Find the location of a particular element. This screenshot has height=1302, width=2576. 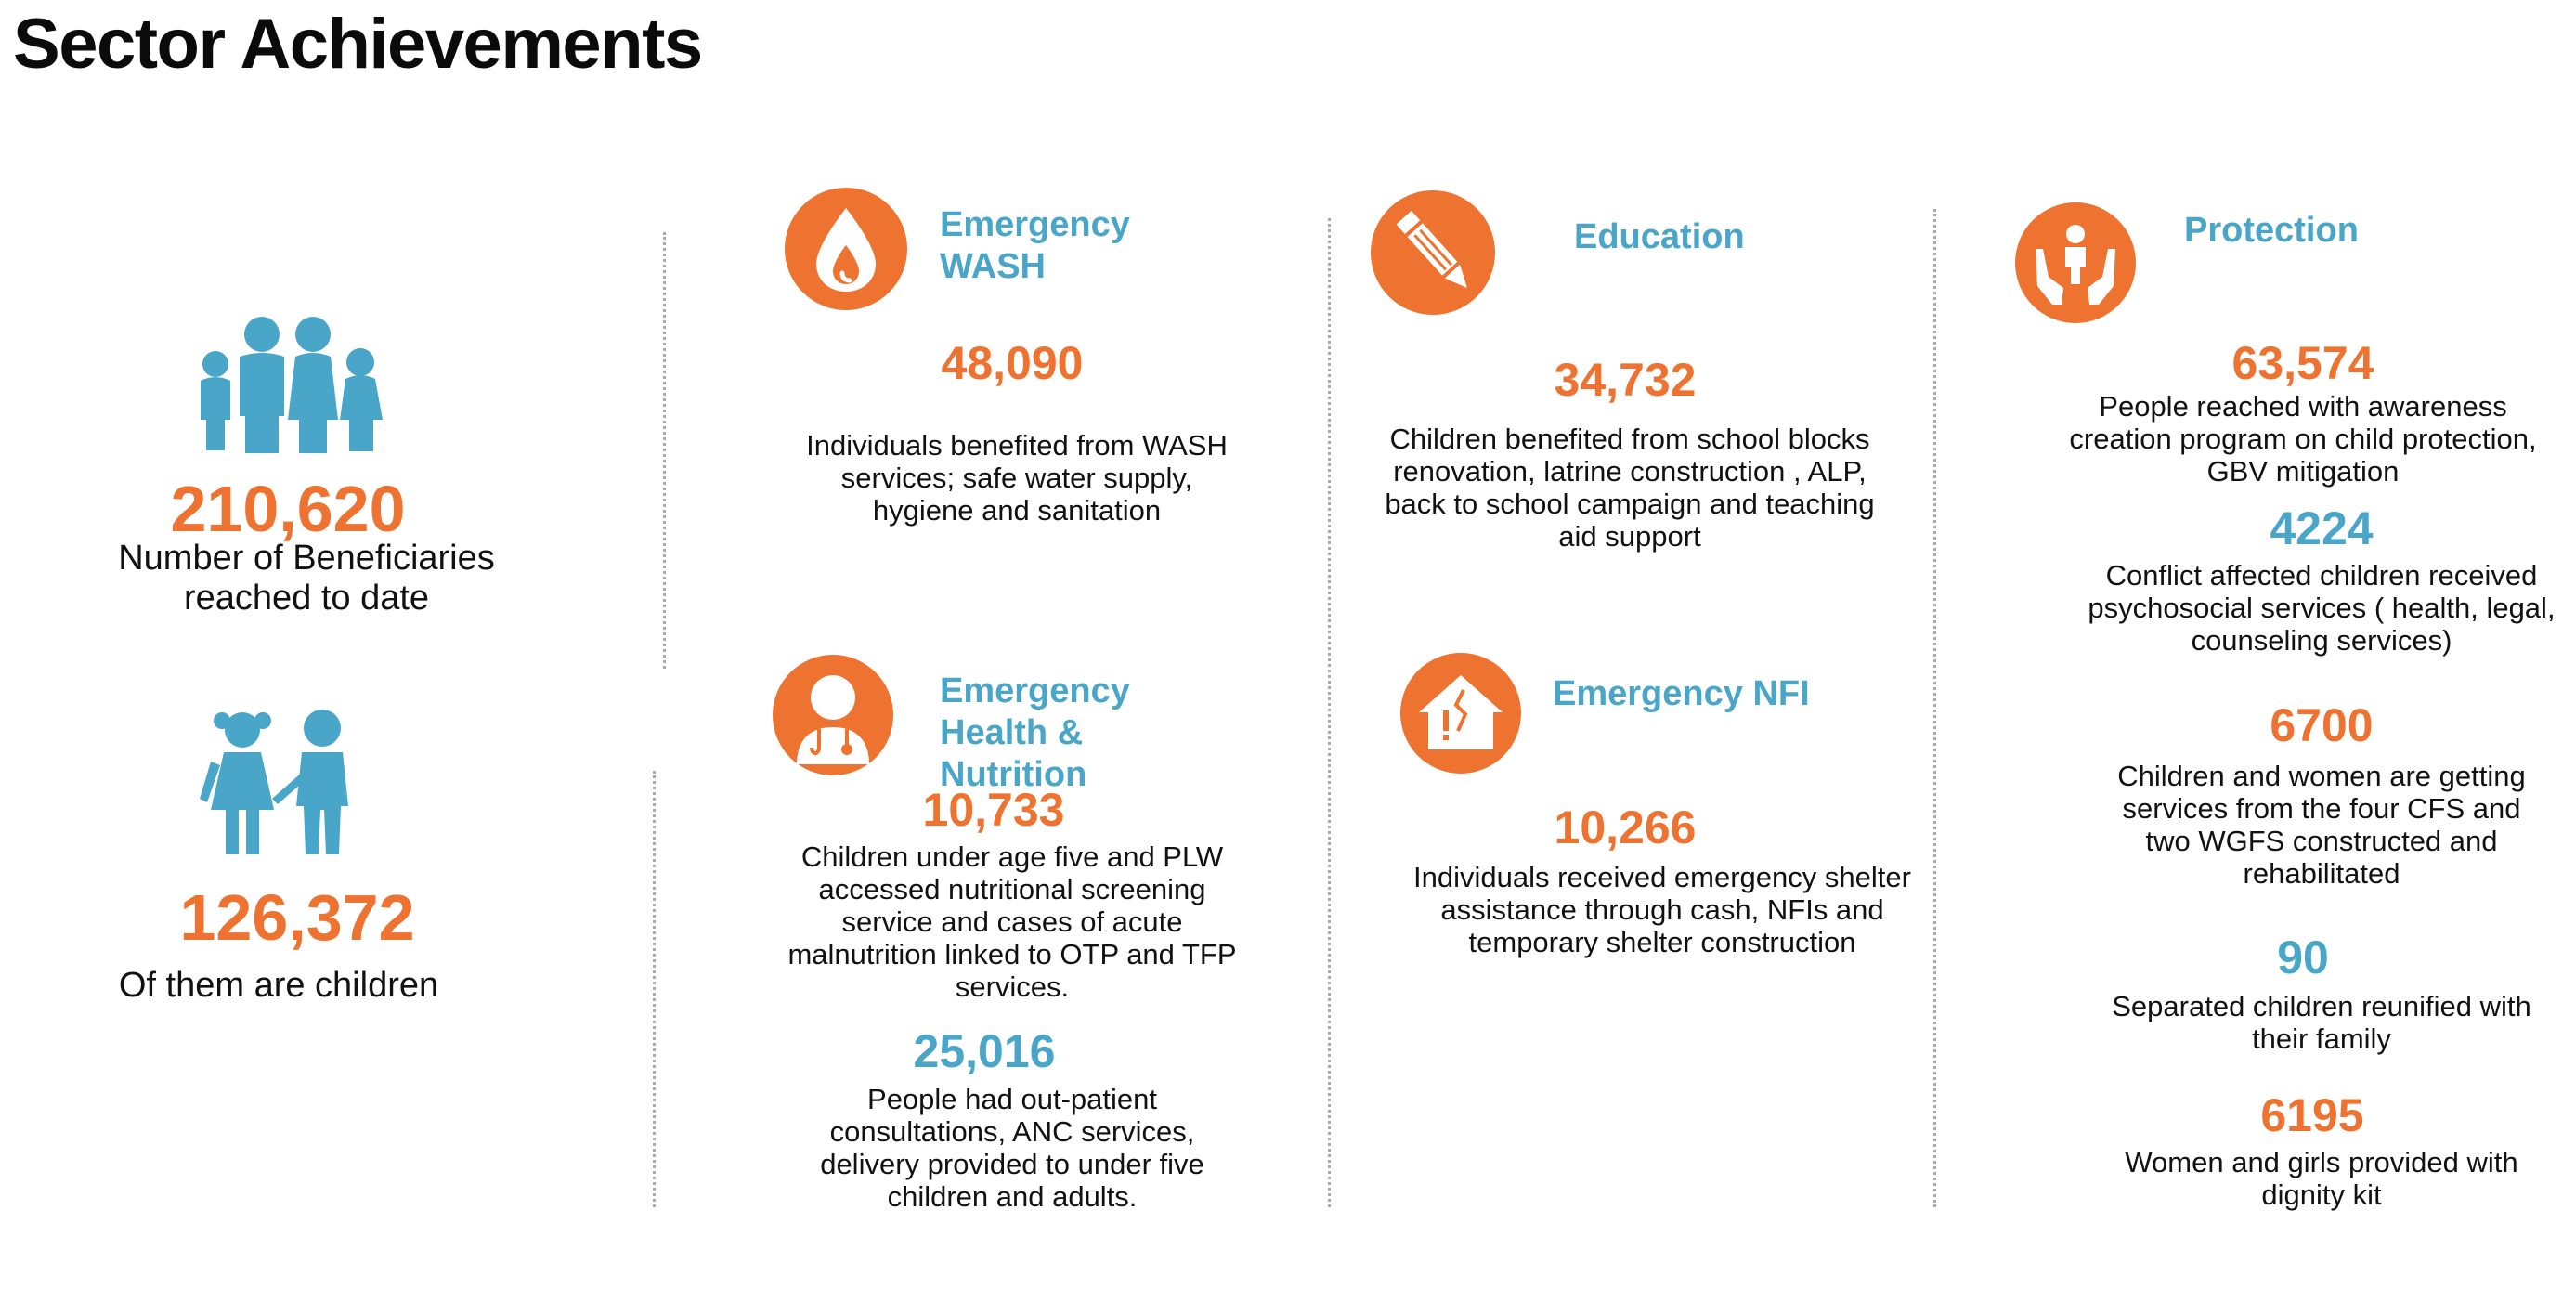

protection-stat-5-value: 6195 is located at coordinates (2312, 1115).